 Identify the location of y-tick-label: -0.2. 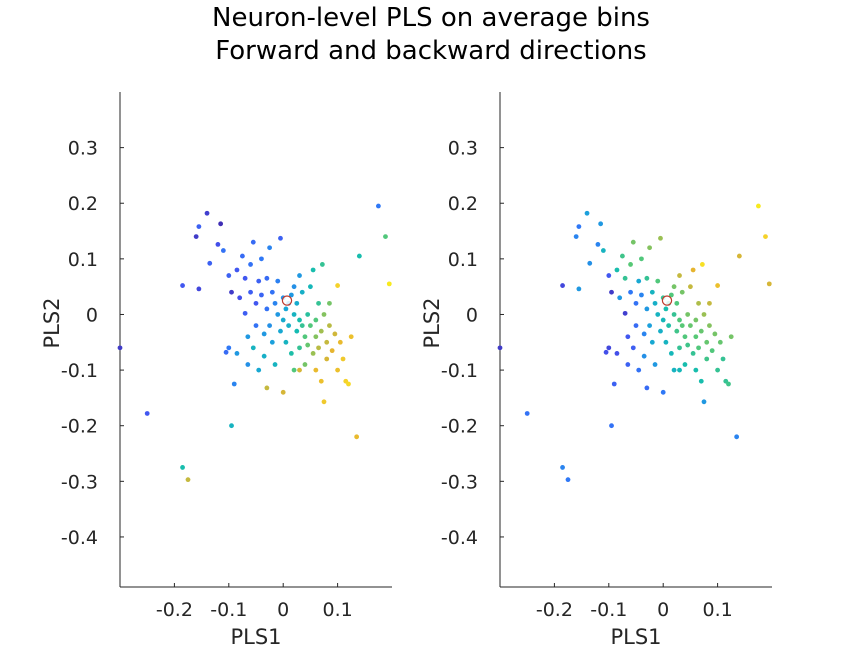
(459, 427).